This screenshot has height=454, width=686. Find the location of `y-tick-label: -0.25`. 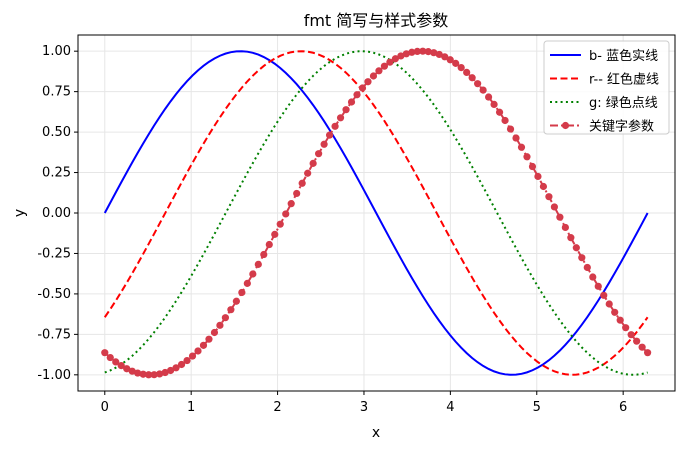

y-tick-label: -0.25 is located at coordinates (54, 253).